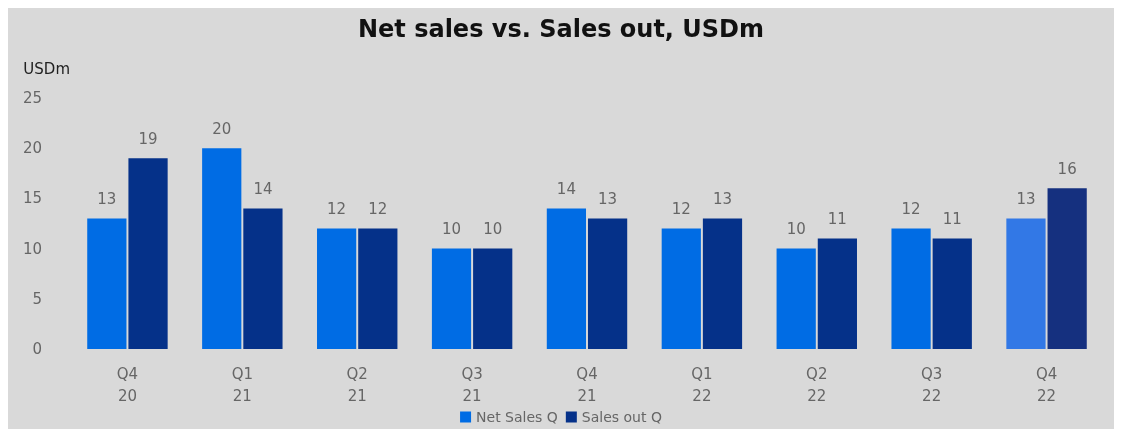  Describe the element at coordinates (621, 417) in the screenshot. I see `legend-label: Sales out Q` at that location.